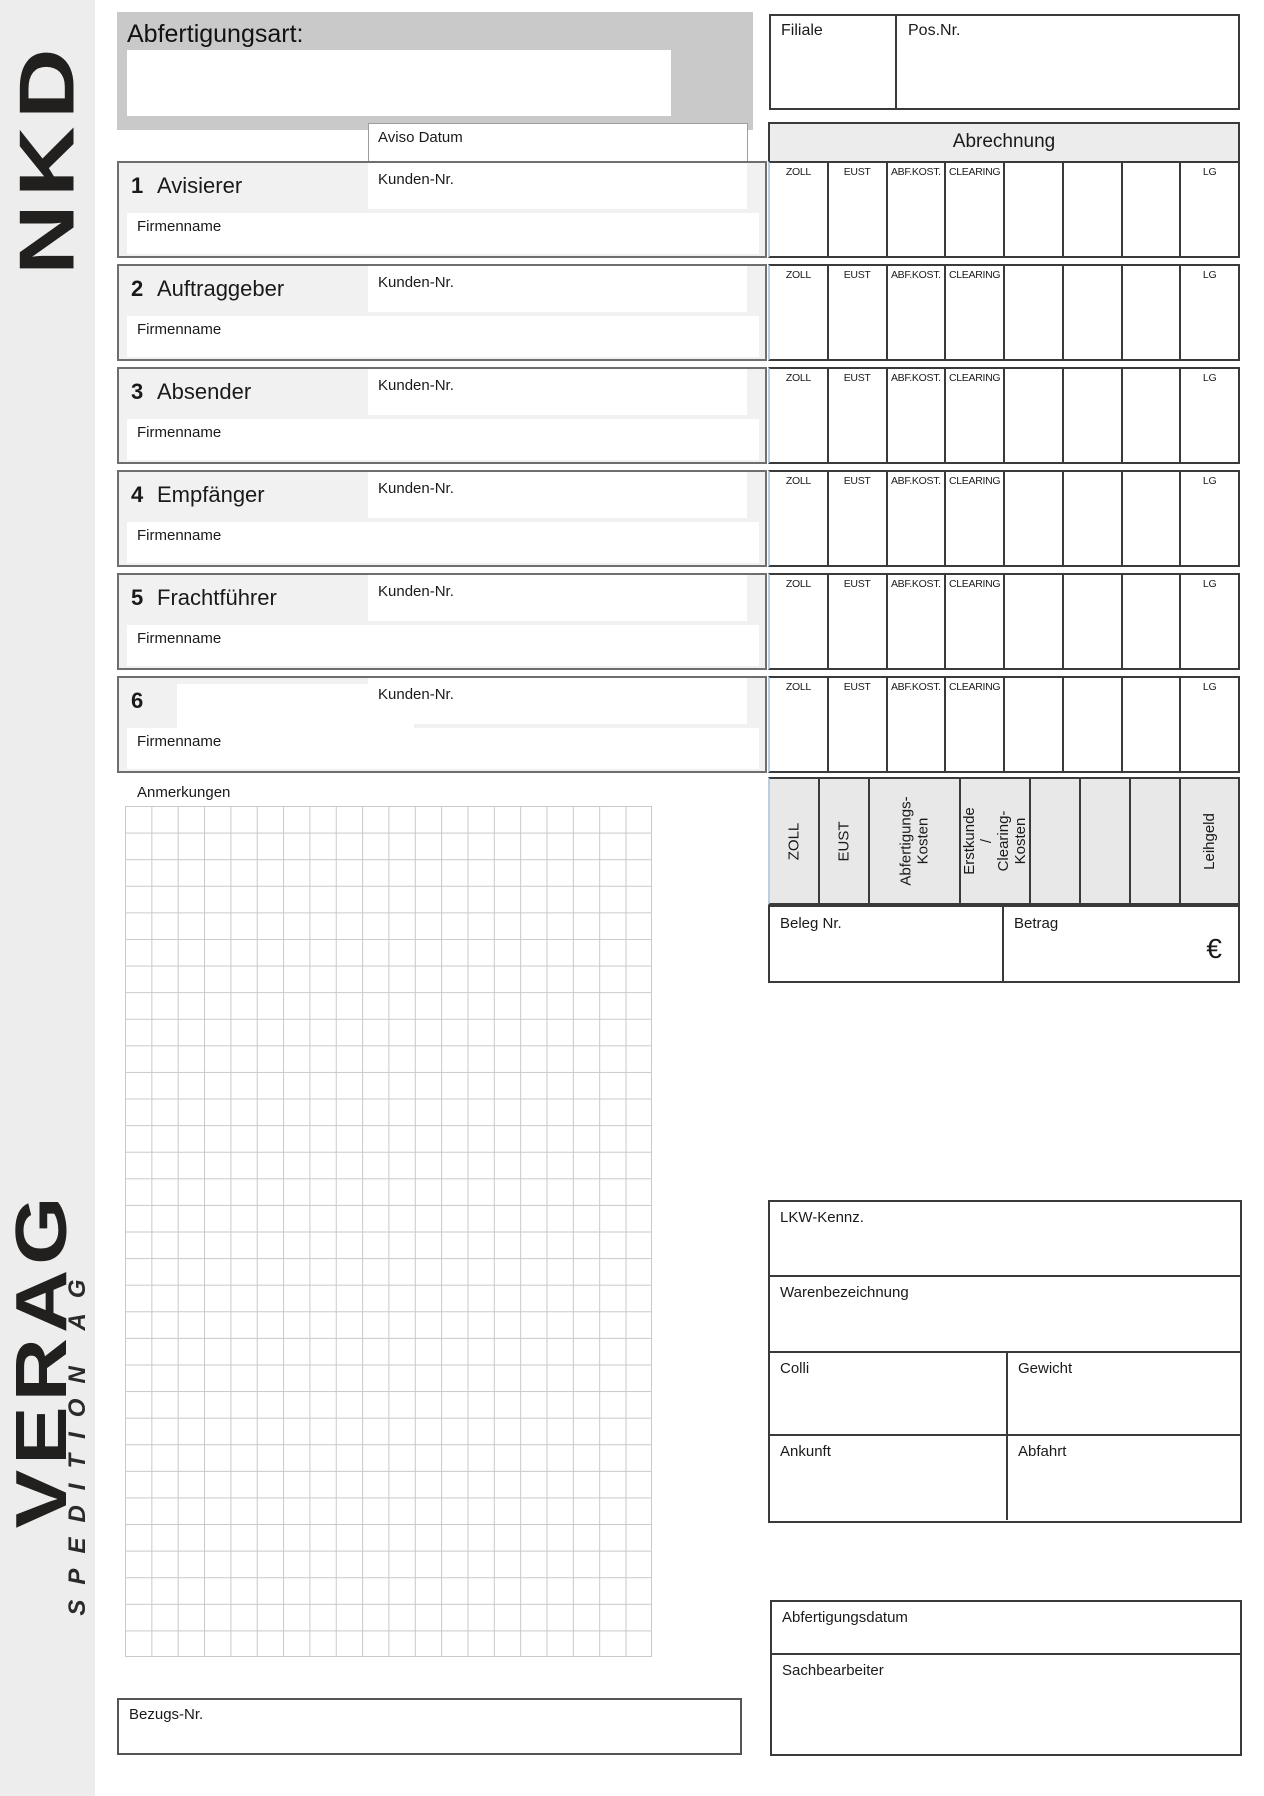 The height and width of the screenshot is (1796, 1264). What do you see at coordinates (1006, 1628) in the screenshot?
I see `abfertigungsdatum-field: Abfertigungsdatum` at bounding box center [1006, 1628].